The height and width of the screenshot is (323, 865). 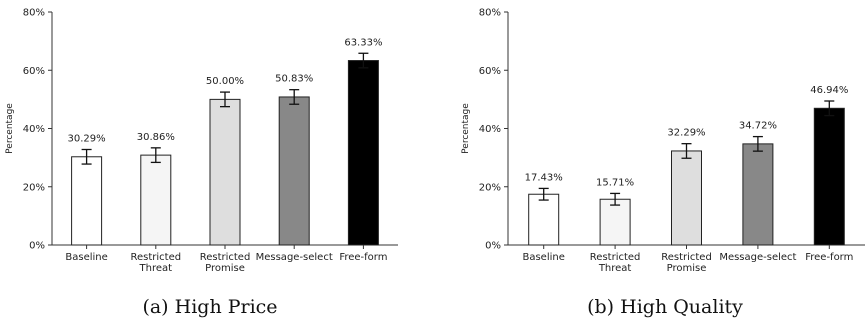 What do you see at coordinates (363, 42) in the screenshot?
I see `data-label: 63.33%` at bounding box center [363, 42].